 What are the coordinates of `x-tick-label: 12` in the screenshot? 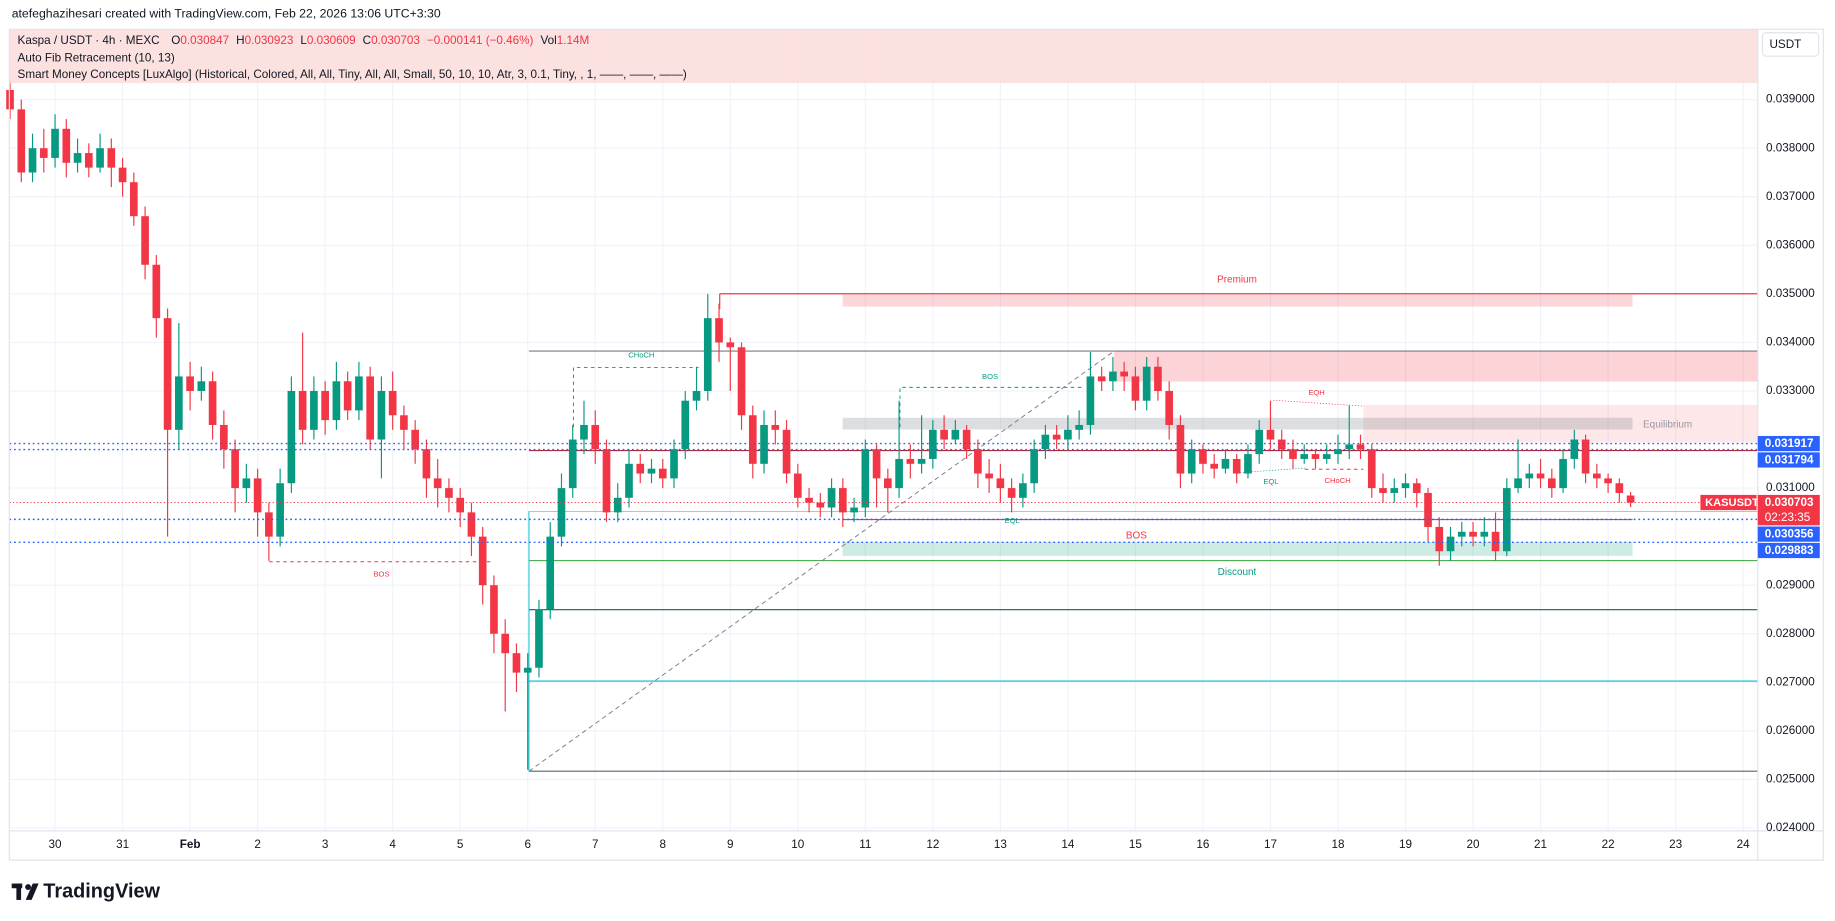 It's located at (932, 844).